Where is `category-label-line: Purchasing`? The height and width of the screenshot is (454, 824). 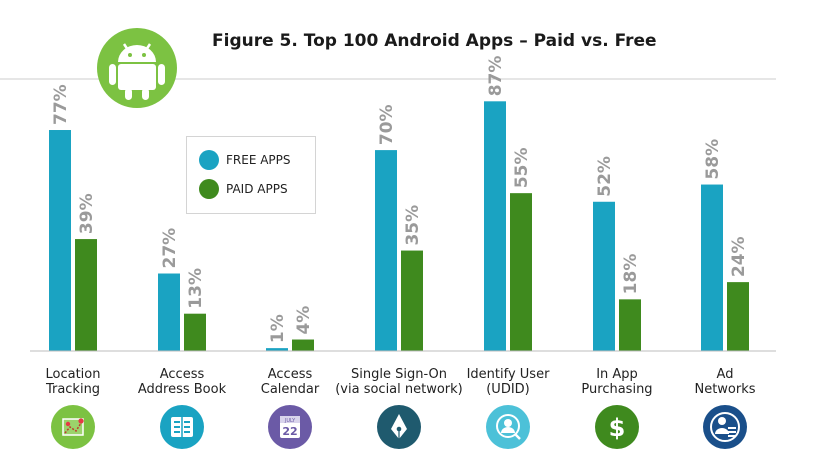 category-label-line: Purchasing is located at coordinates (617, 389).